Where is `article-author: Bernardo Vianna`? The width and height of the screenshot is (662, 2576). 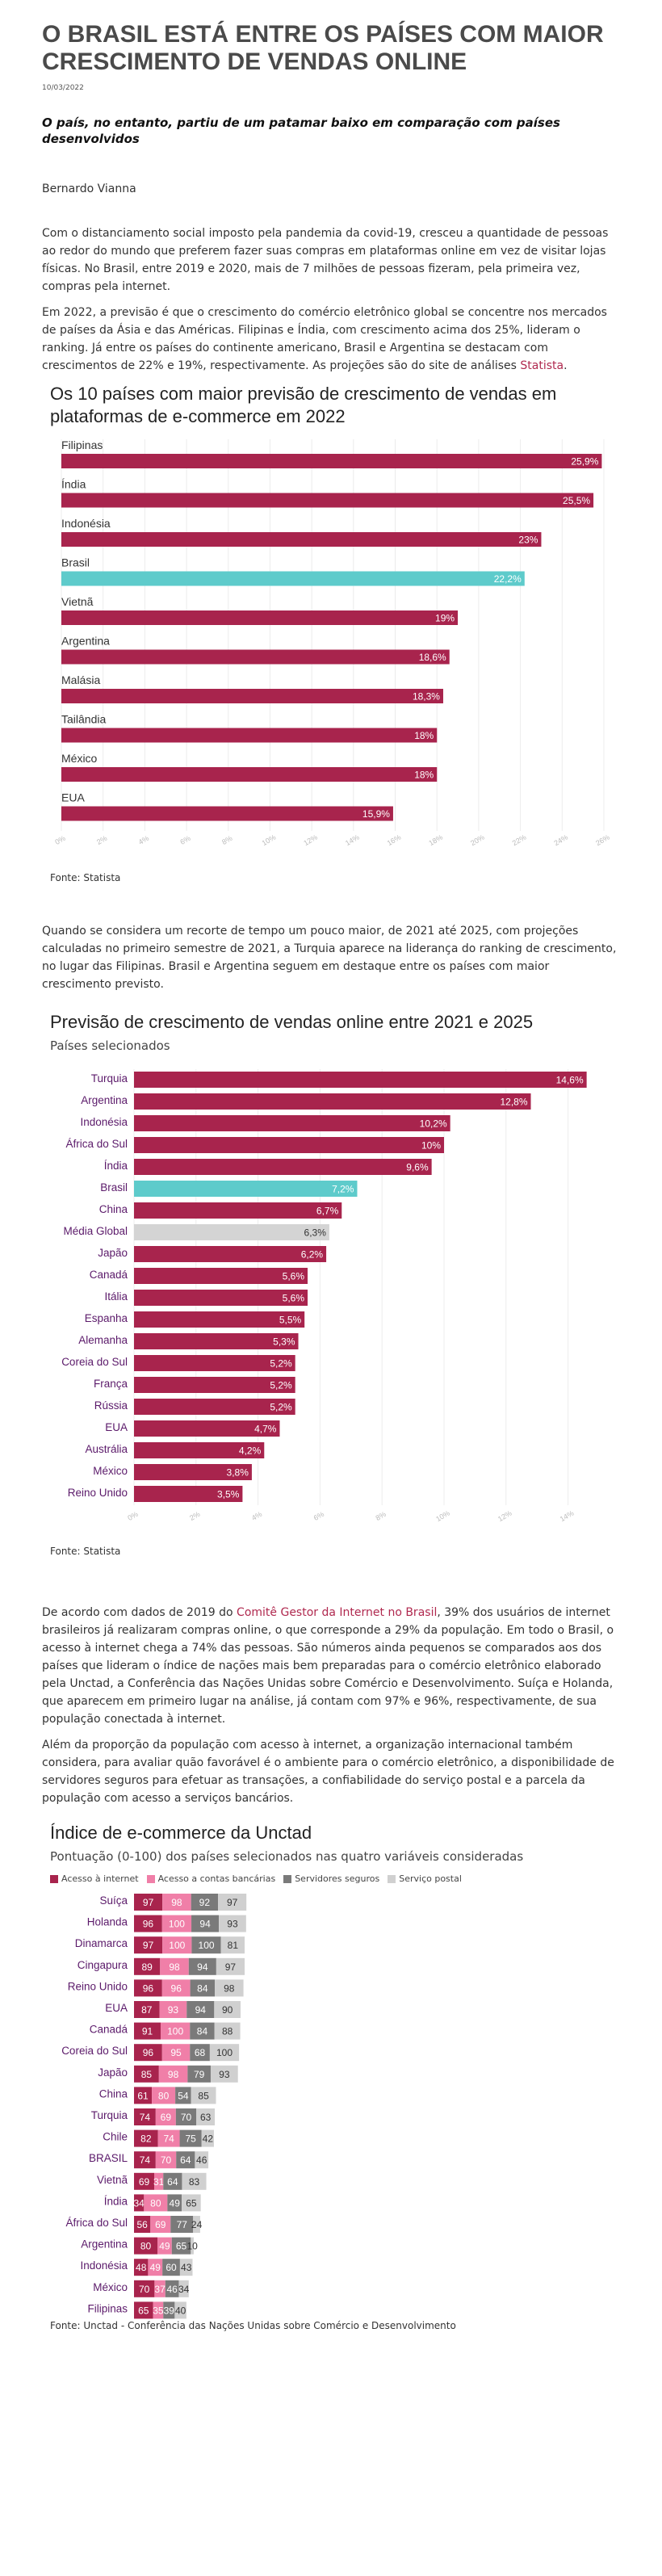 article-author: Bernardo Vianna is located at coordinates (89, 189).